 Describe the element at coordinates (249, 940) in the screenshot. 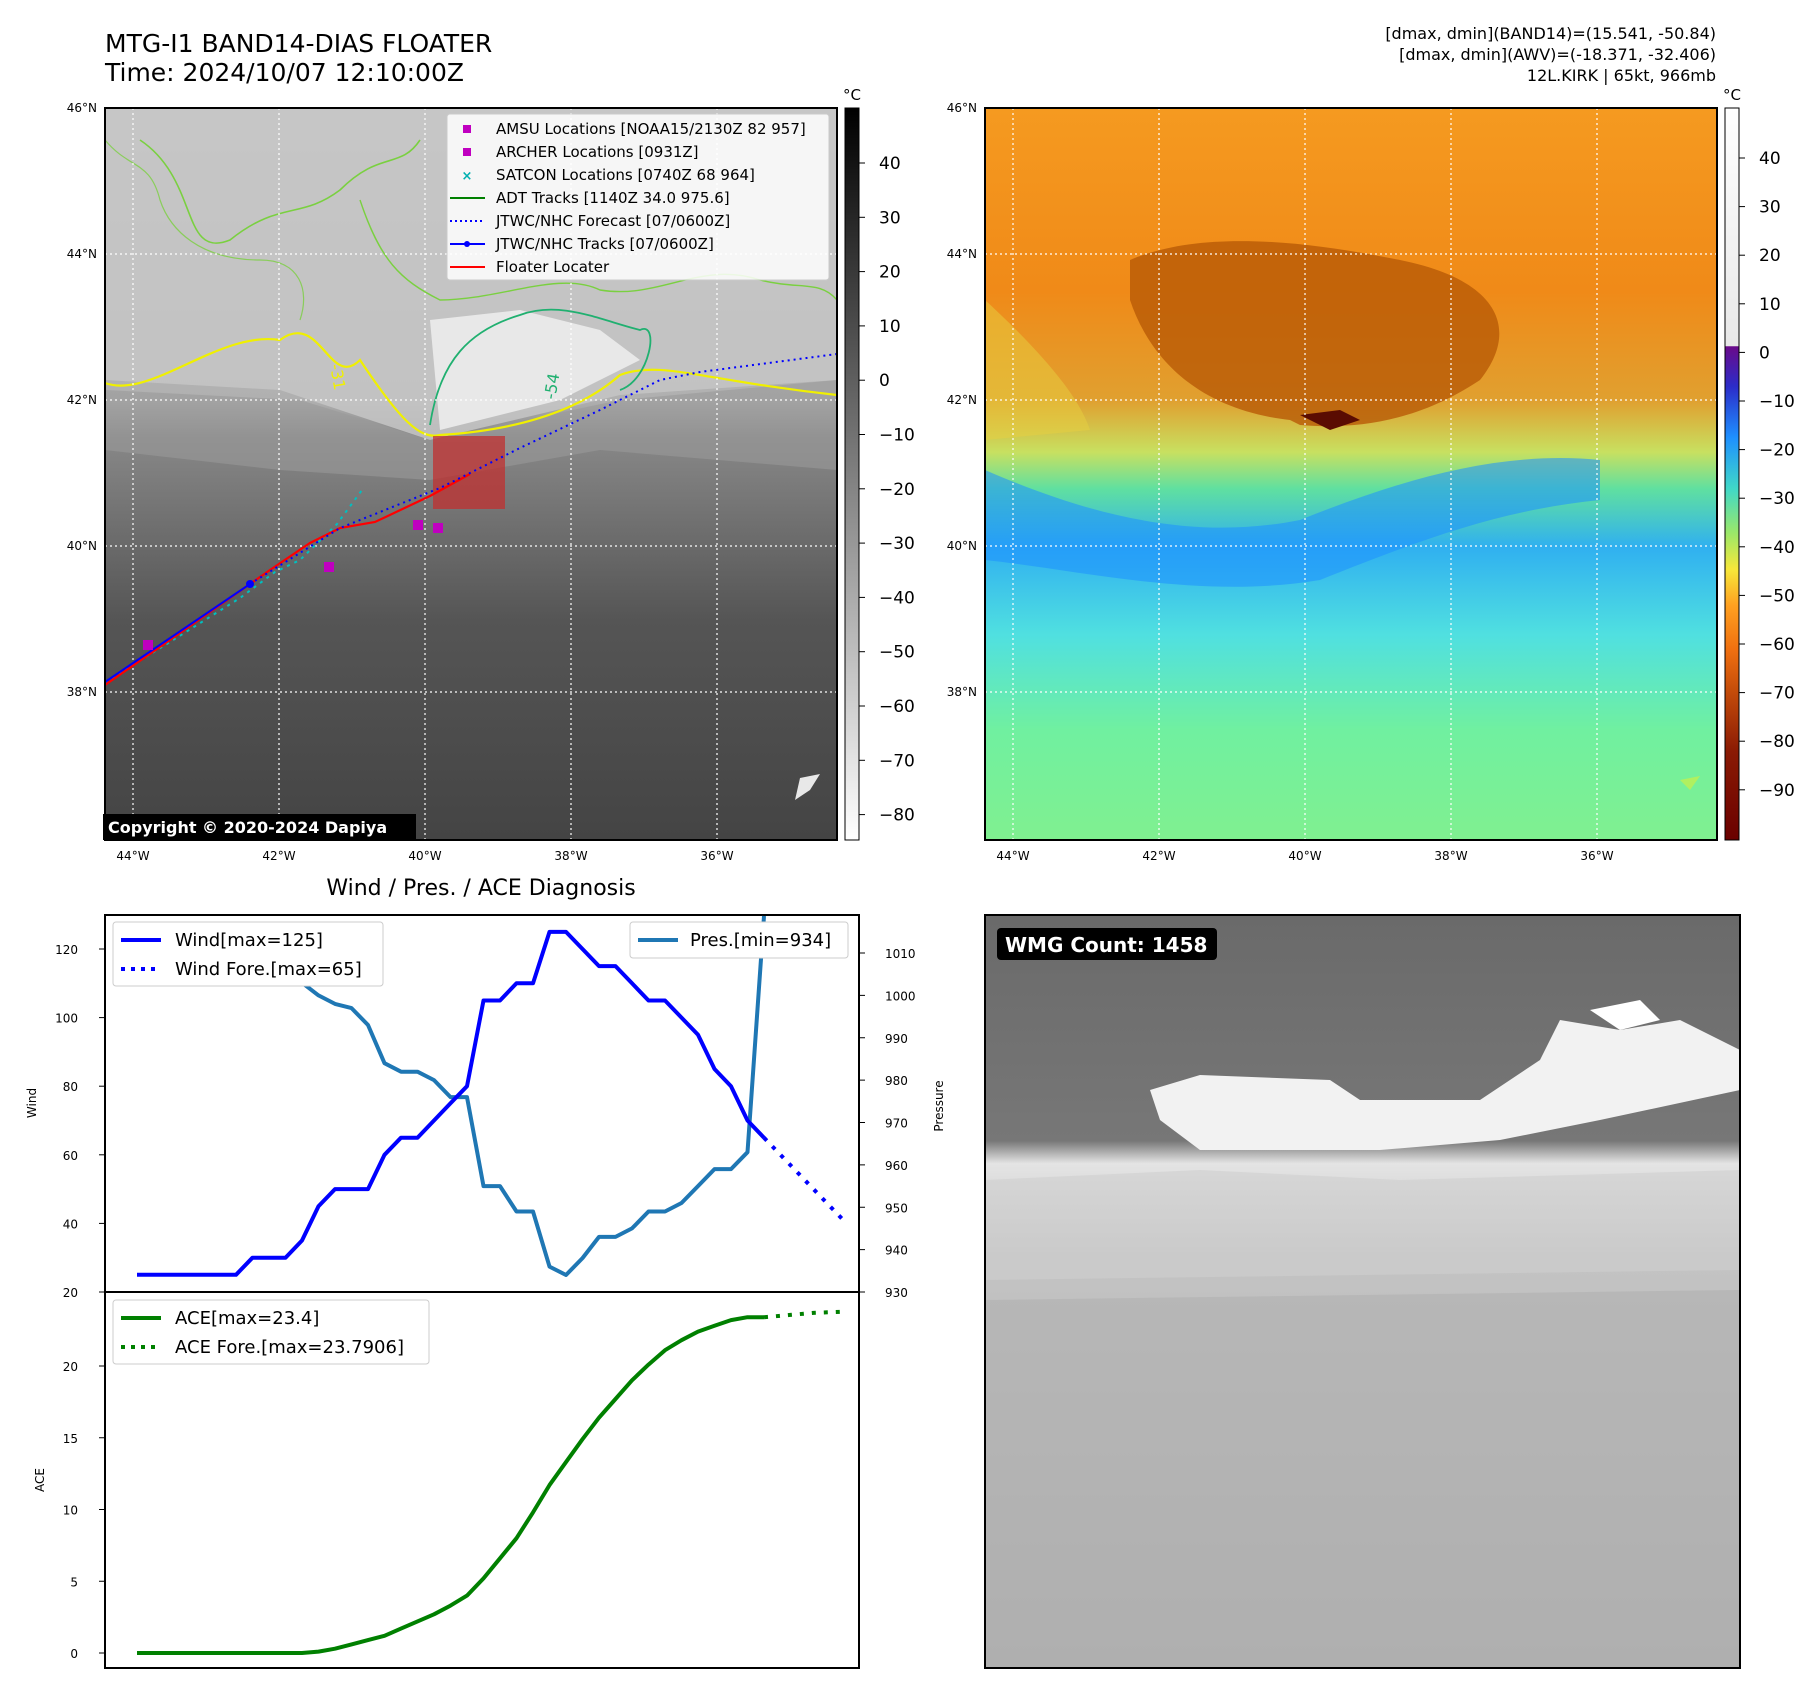

I see `wind-legend-label: Wind[max=125]` at that location.